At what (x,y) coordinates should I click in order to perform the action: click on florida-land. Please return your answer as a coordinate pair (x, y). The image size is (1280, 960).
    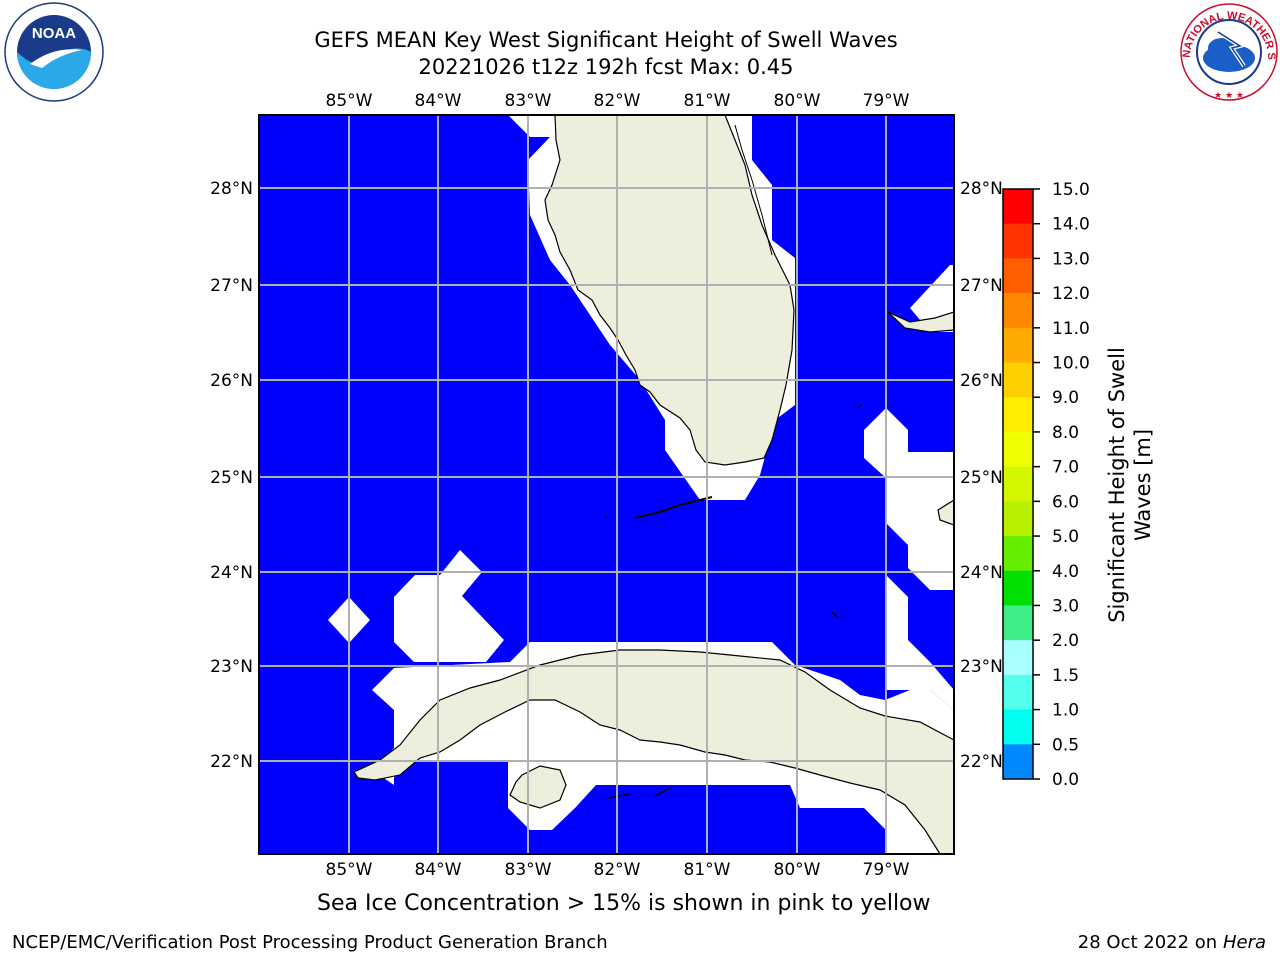
    Looking at the image, I should click on (669, 290).